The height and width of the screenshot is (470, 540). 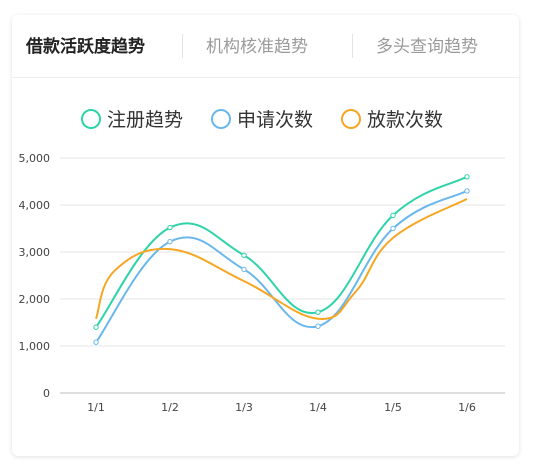 I want to click on y-tick-label: 4,000, so click(x=35, y=205).